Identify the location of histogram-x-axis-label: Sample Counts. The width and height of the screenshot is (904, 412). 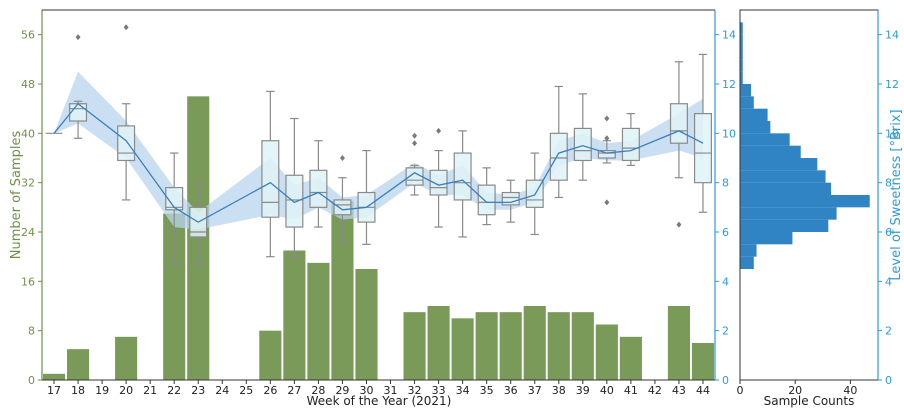
(809, 401).